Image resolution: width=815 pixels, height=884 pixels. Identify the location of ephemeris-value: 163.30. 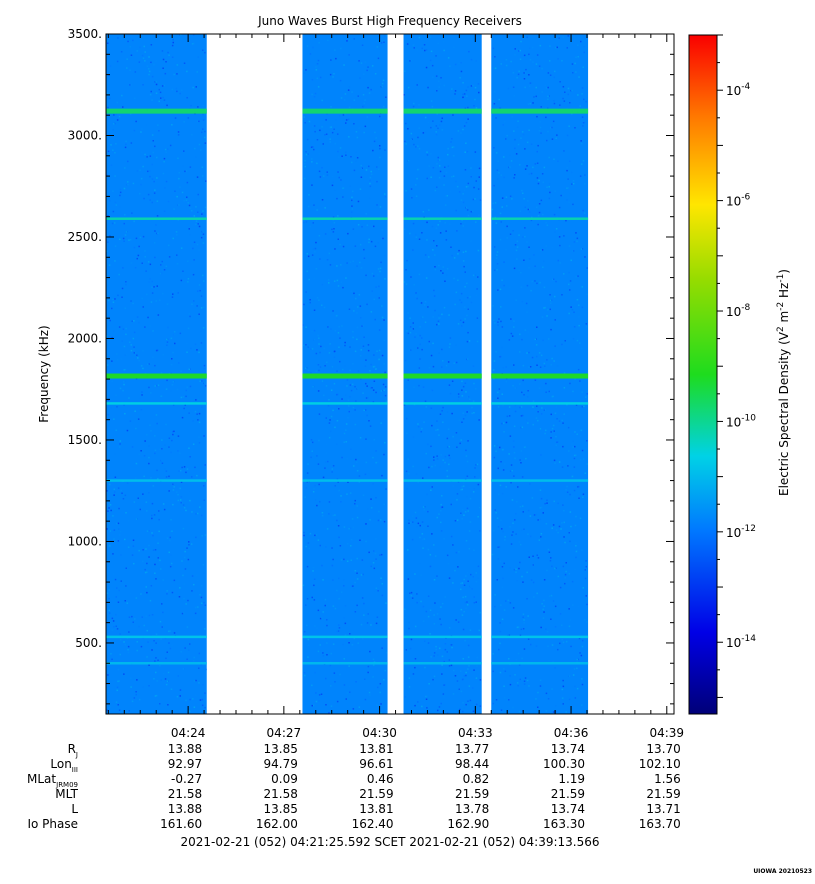
(564, 824).